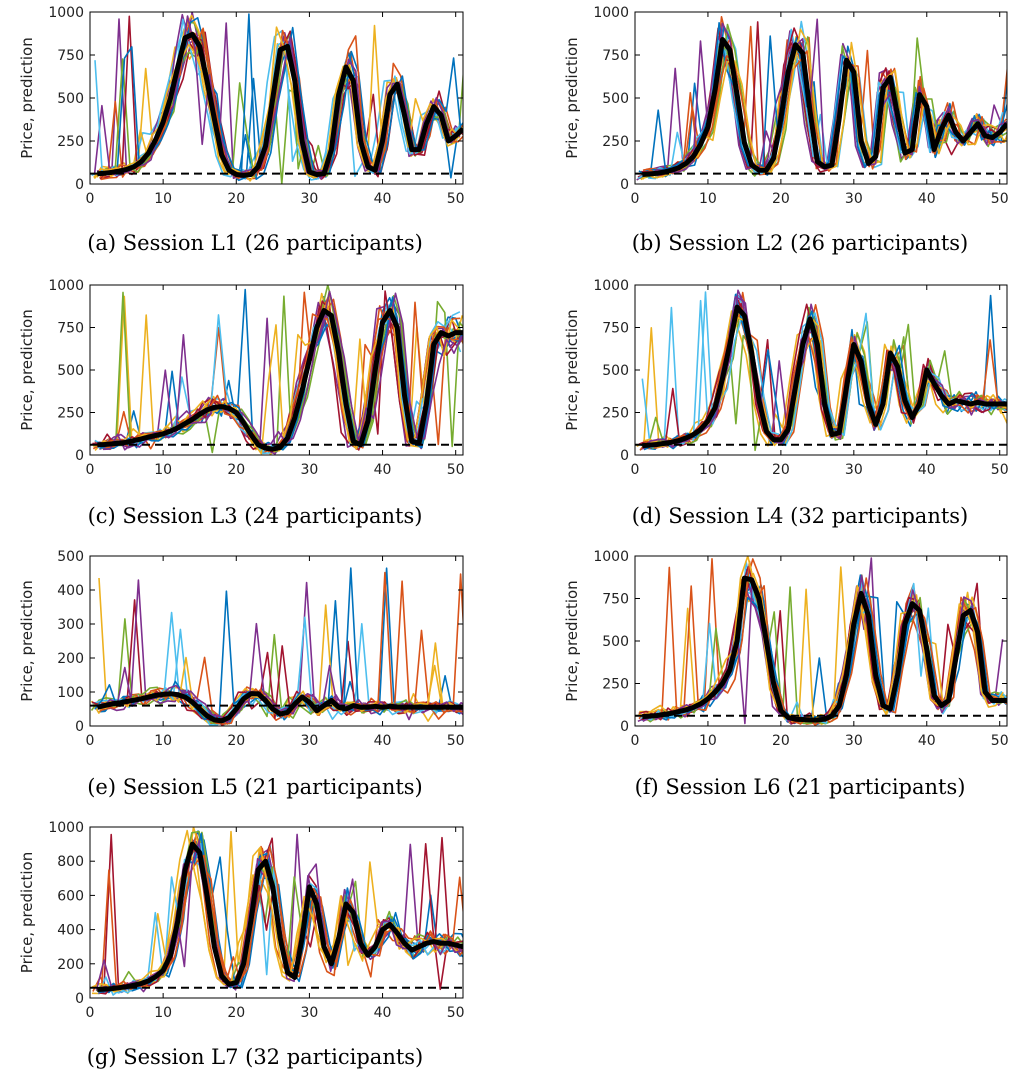 The height and width of the screenshot is (1077, 1011). I want to click on y-tick-label: 400, so click(70, 931).